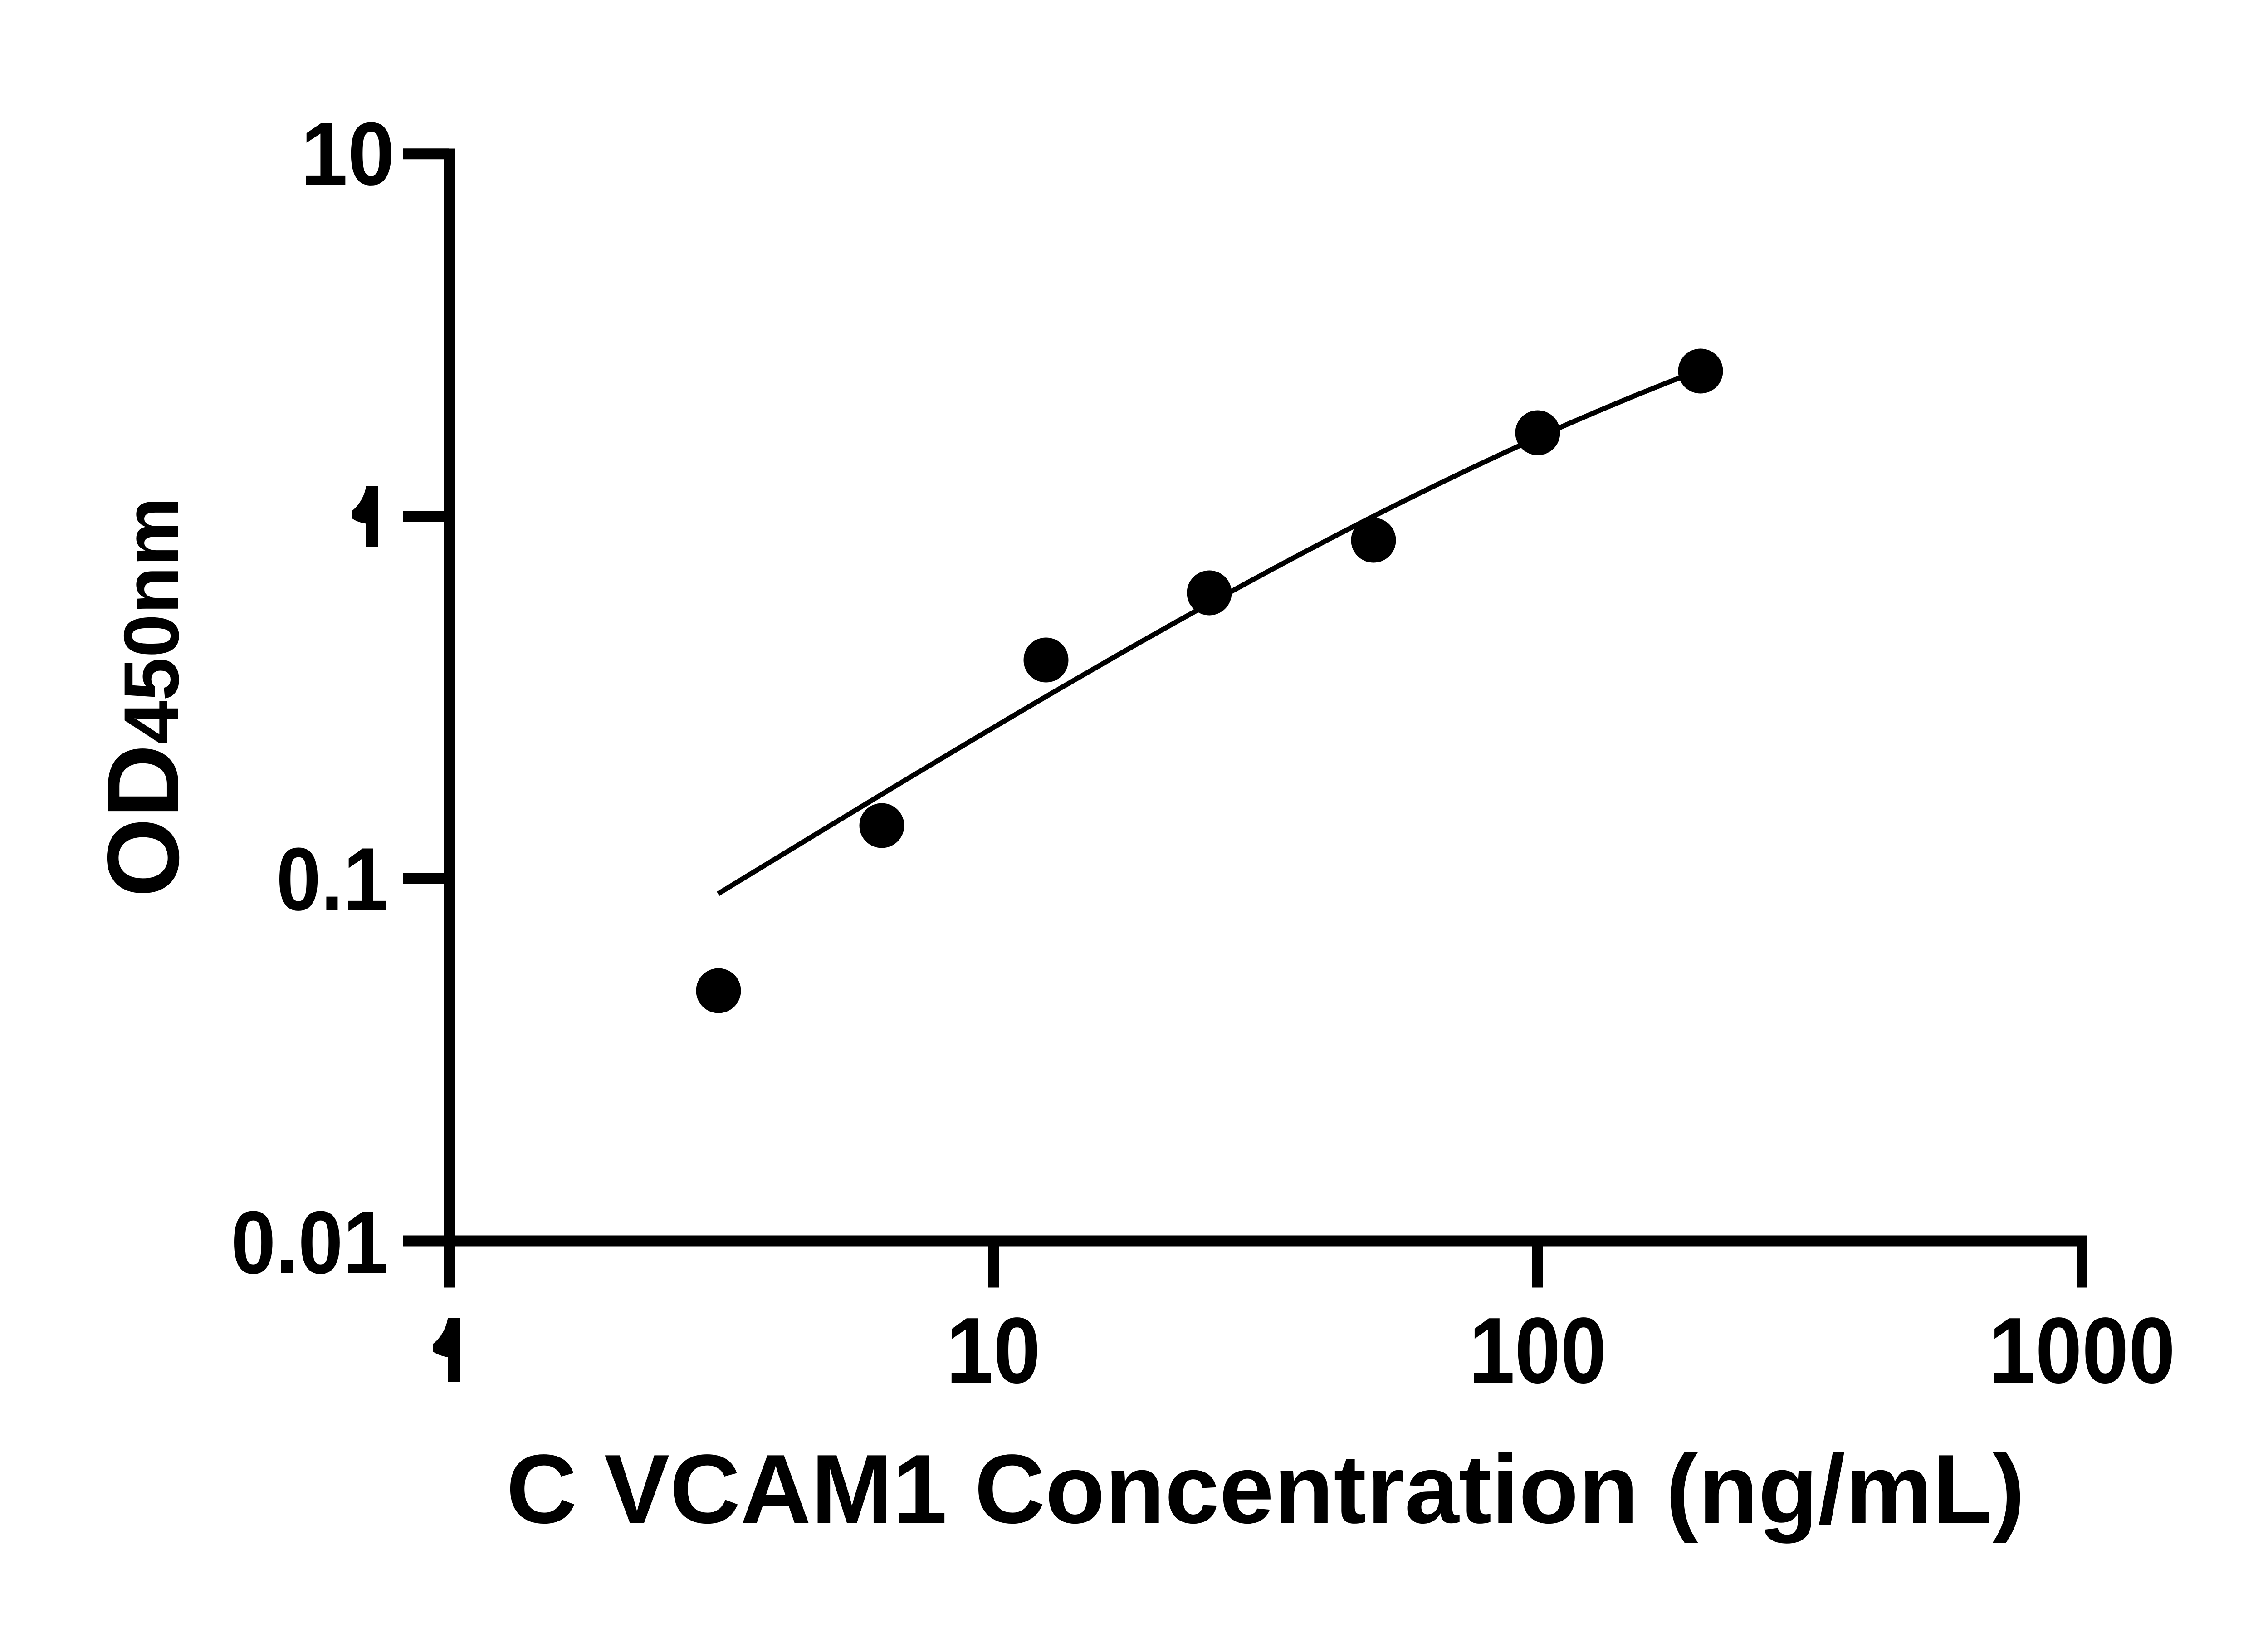 The width and height of the screenshot is (2268, 1633). I want to click on svg-text: 100, so click(1538, 1350).